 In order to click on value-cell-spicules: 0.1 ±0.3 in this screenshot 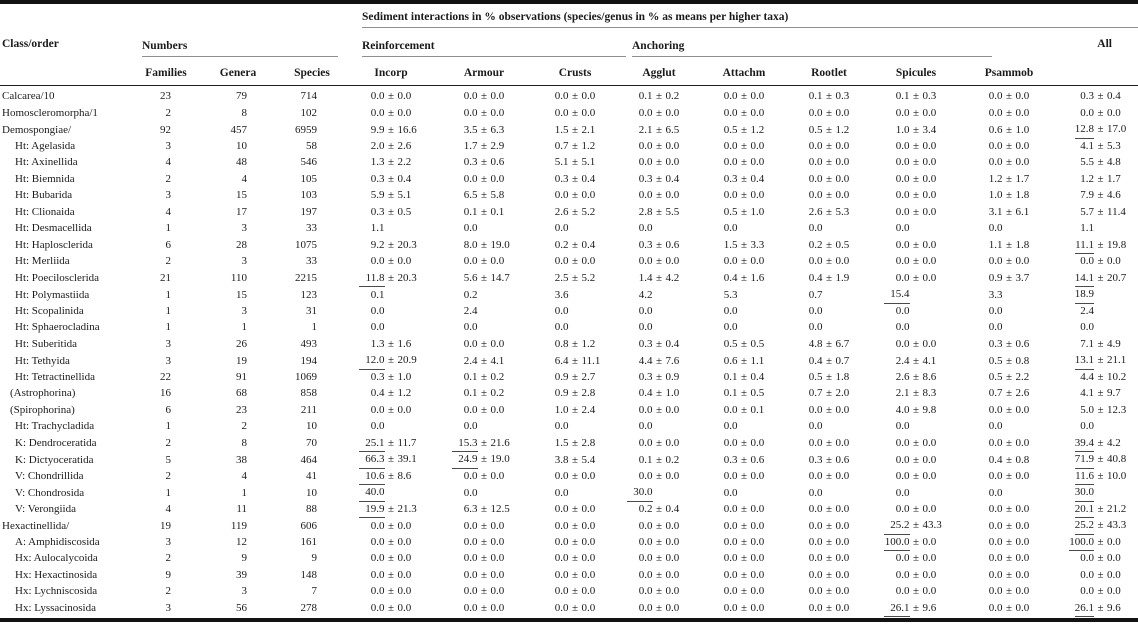, I will do `click(916, 96)`.